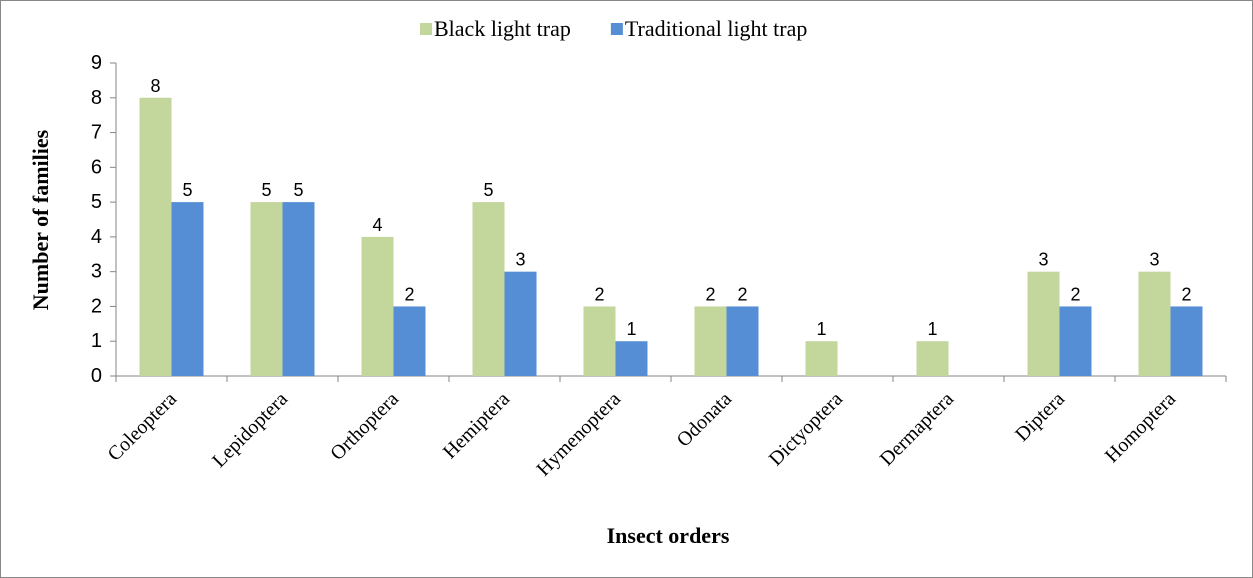 Image resolution: width=1253 pixels, height=578 pixels. I want to click on y-tick-label: 5, so click(96, 202).